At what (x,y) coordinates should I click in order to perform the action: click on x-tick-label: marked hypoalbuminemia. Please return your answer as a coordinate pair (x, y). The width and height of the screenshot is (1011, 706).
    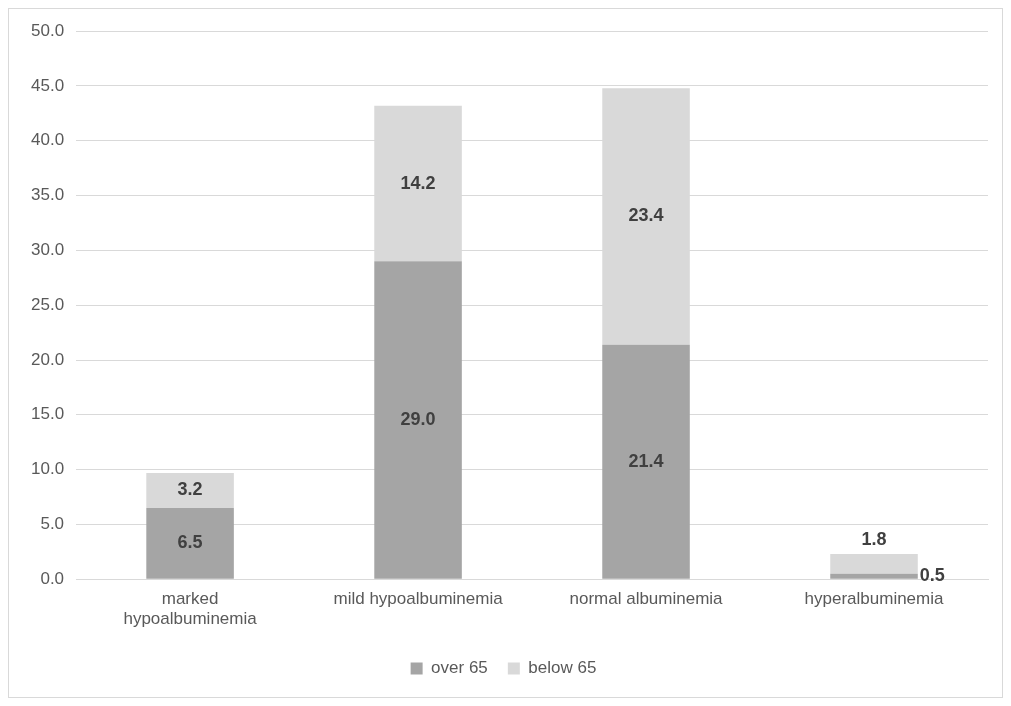
    Looking at the image, I should click on (190, 609).